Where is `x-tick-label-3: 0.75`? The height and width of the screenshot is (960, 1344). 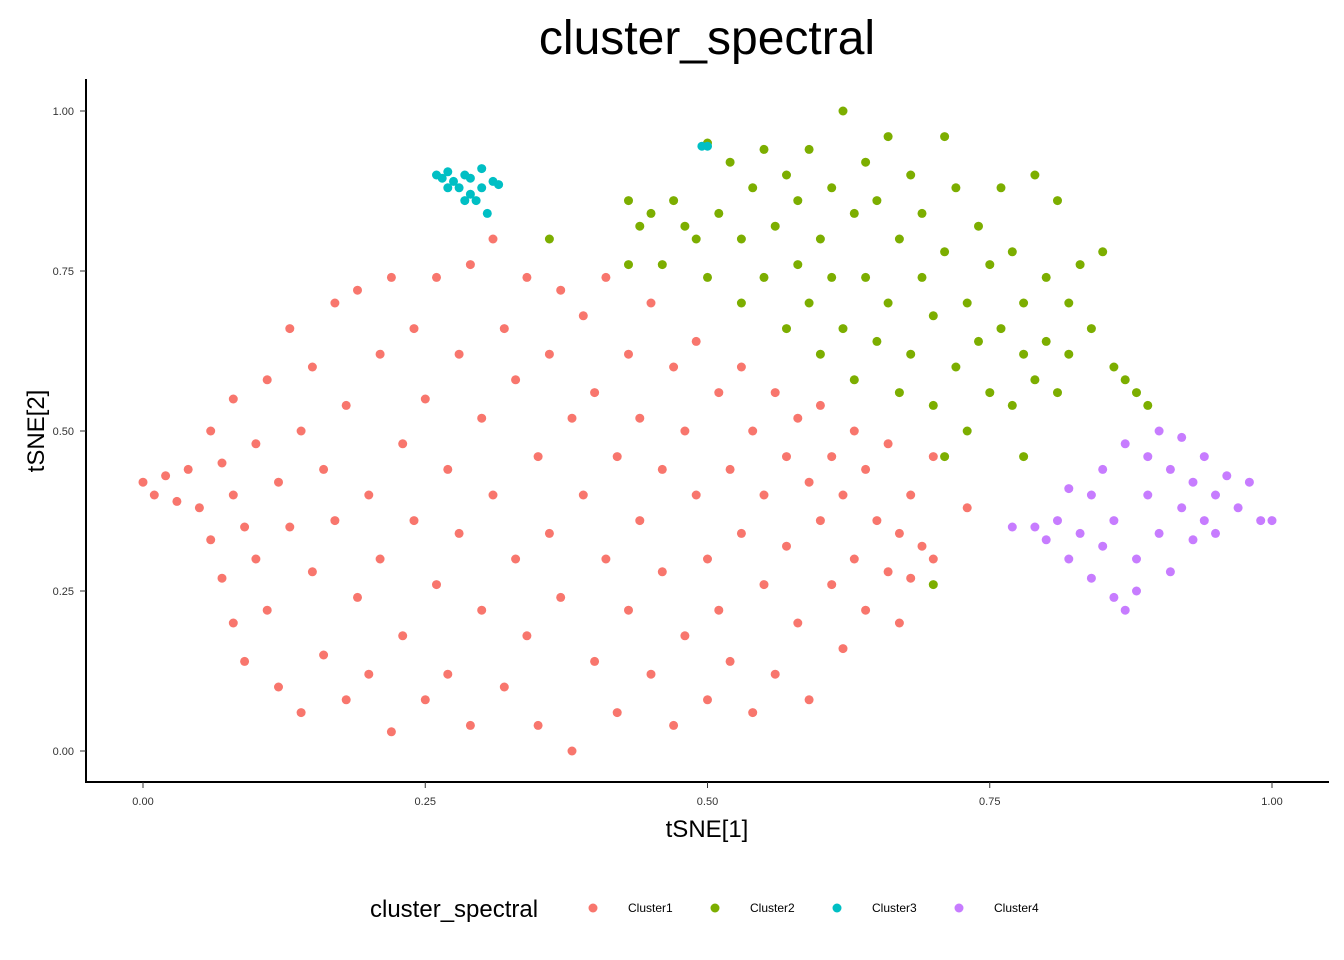
x-tick-label-3: 0.75 is located at coordinates (989, 802).